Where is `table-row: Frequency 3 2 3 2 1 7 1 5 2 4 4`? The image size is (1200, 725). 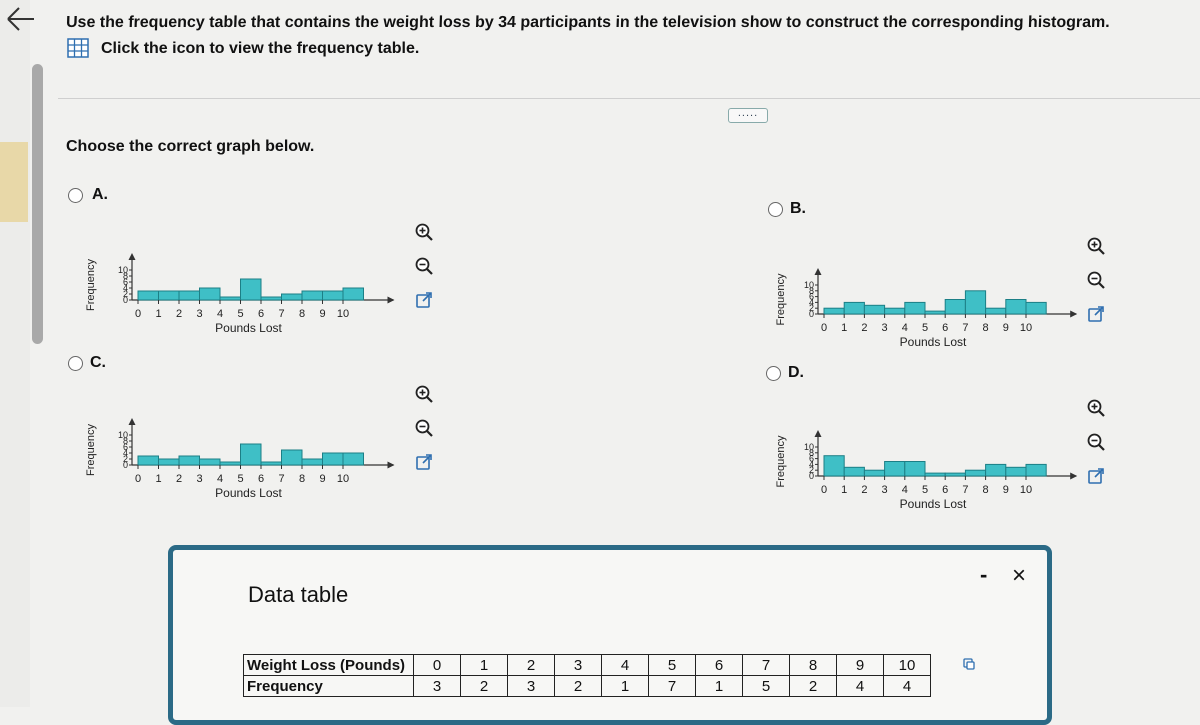 table-row: Frequency 3 2 3 2 1 7 1 5 2 4 4 is located at coordinates (587, 686).